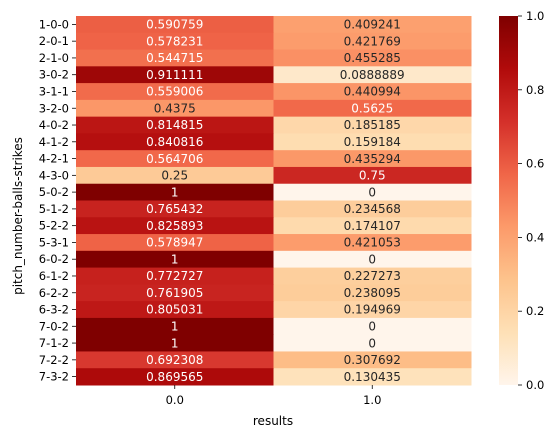 Image resolution: width=557 pixels, height=438 pixels. I want to click on colorbar-ticks: 0.0 0.2 0.4 0.6 0.8 1.0, so click(531, 200).